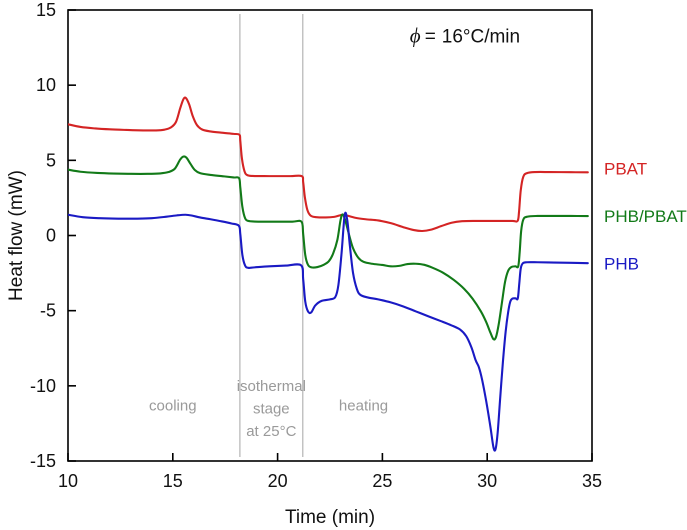 This screenshot has width=687, height=530. Describe the element at coordinates (51, 160) in the screenshot. I see `y-tick-label: 5` at that location.